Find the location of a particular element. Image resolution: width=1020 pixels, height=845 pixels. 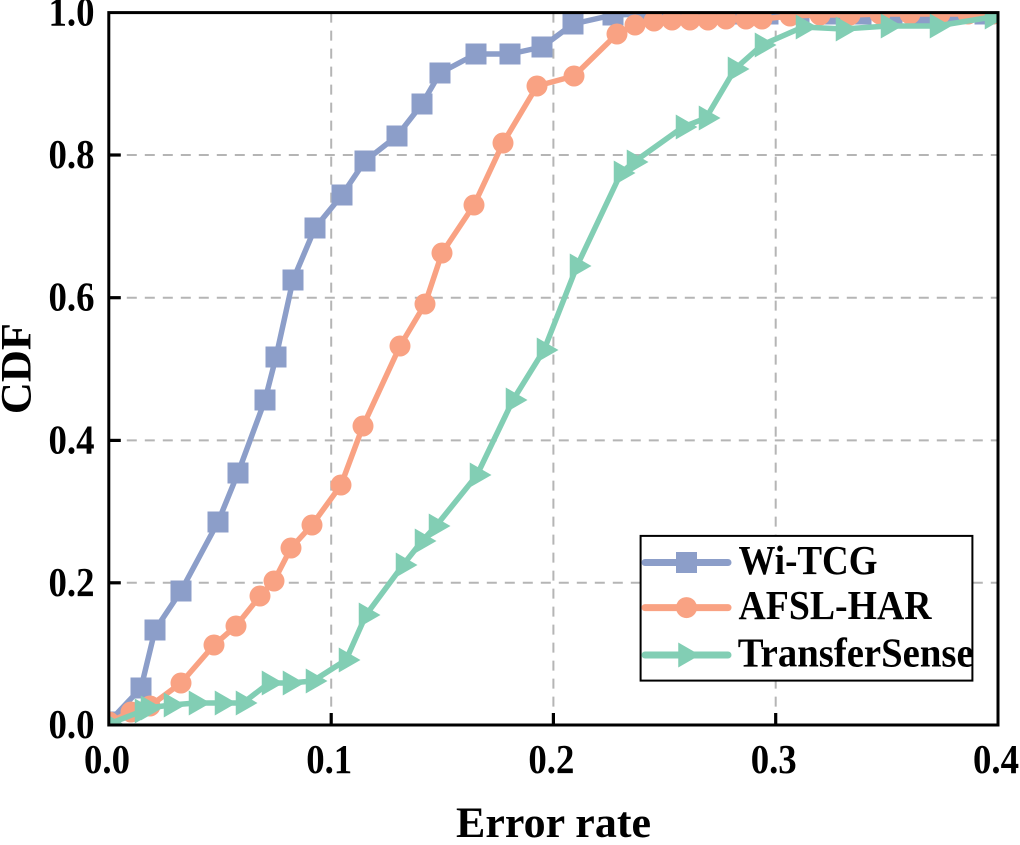

svg-text: Wi-TCG is located at coordinates (808, 560).